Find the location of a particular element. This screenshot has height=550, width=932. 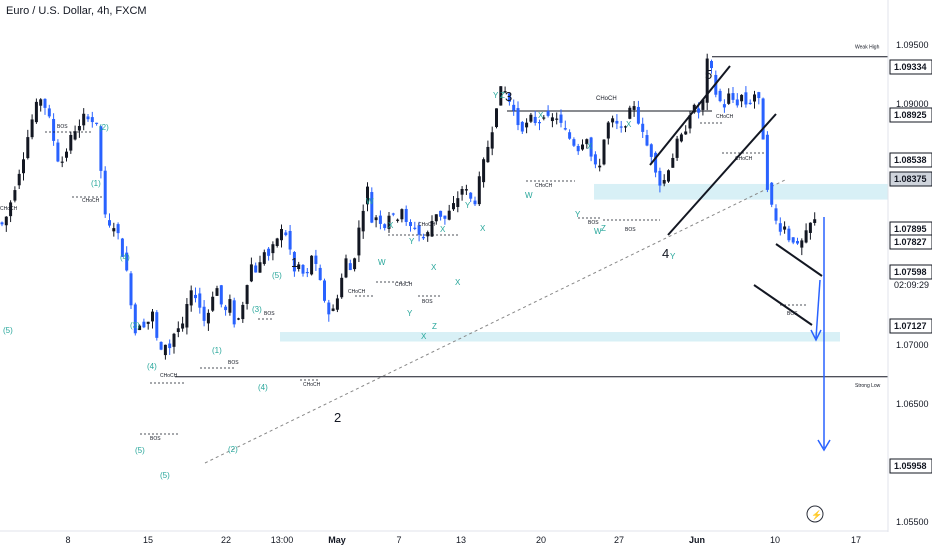

chart-title: Euro / U.S. Dollar, 4h, FXCM is located at coordinates (76, 11).